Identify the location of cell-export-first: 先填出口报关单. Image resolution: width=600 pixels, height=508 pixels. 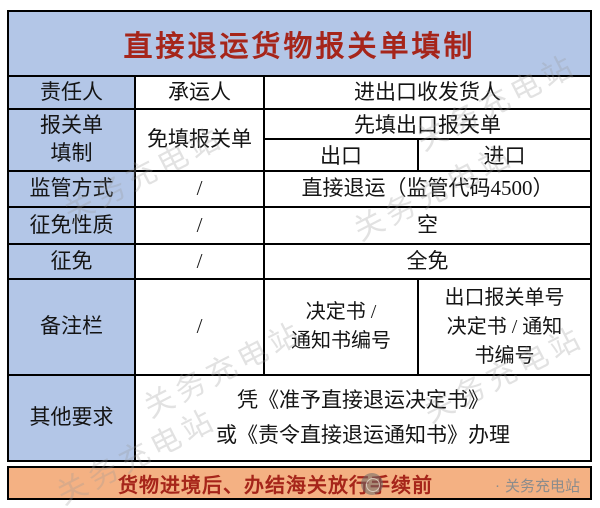
(427, 125).